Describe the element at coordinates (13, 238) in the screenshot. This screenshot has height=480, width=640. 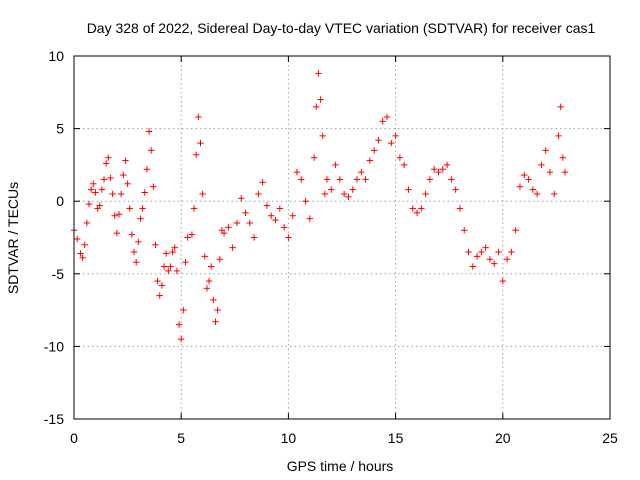
I see `y-axis-title: SDTVAR / TECUs` at that location.